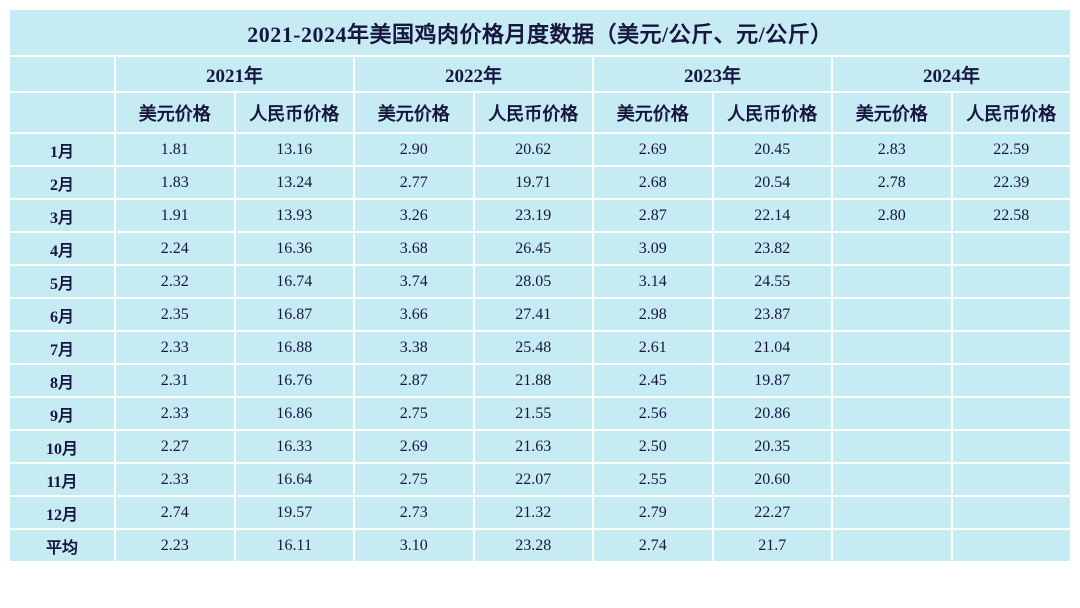  What do you see at coordinates (772, 512) in the screenshot?
I see `data-cell: 22.27` at bounding box center [772, 512].